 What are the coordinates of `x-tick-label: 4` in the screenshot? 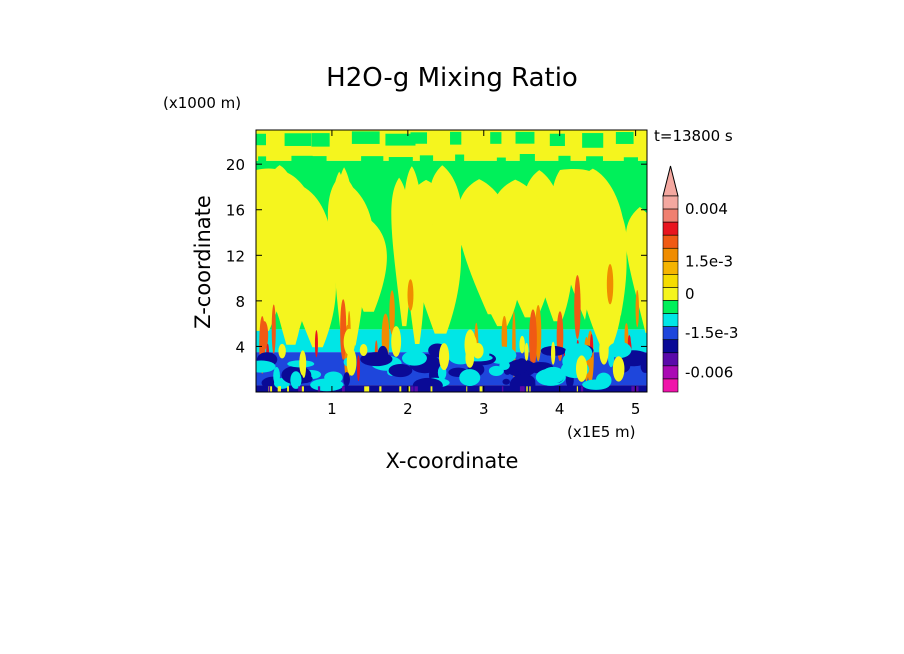 It's located at (560, 409).